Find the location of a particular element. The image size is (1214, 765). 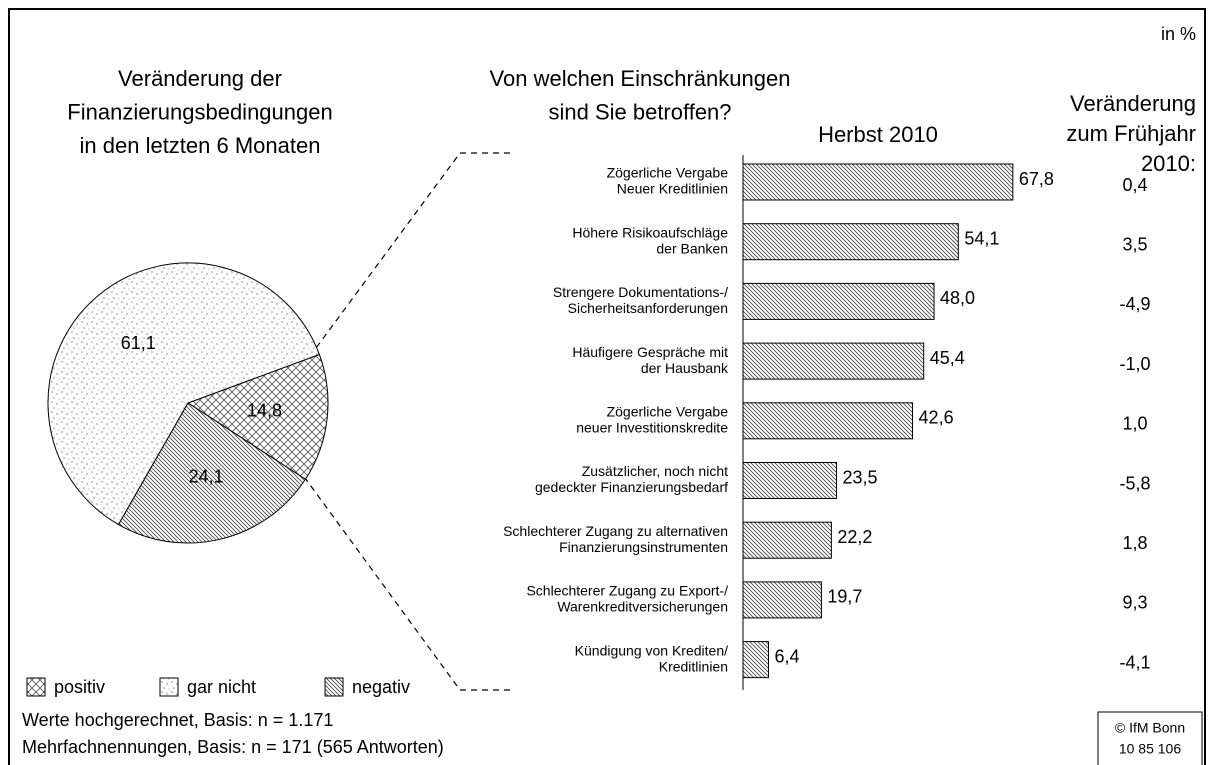

category-label: Höhere Risikoaufschläge is located at coordinates (650, 232).